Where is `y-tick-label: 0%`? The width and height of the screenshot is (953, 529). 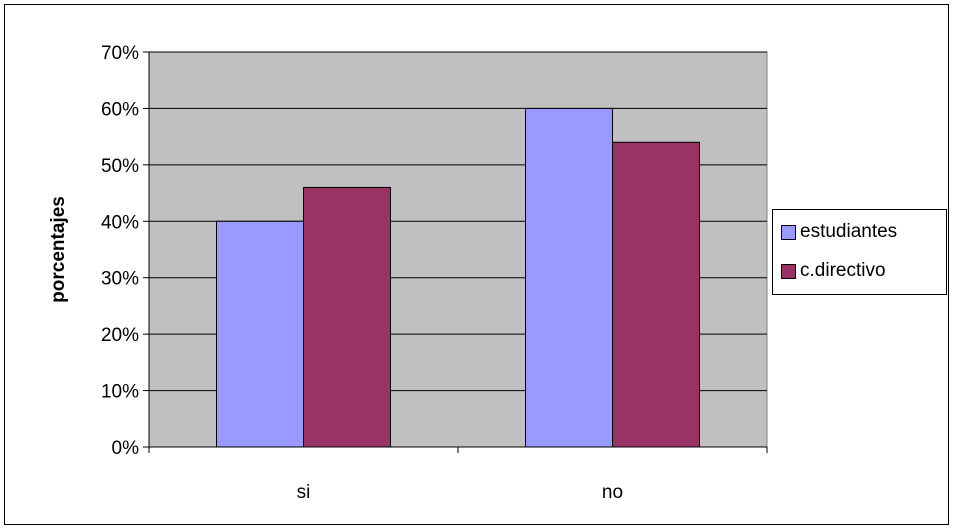 y-tick-label: 0% is located at coordinates (126, 448).